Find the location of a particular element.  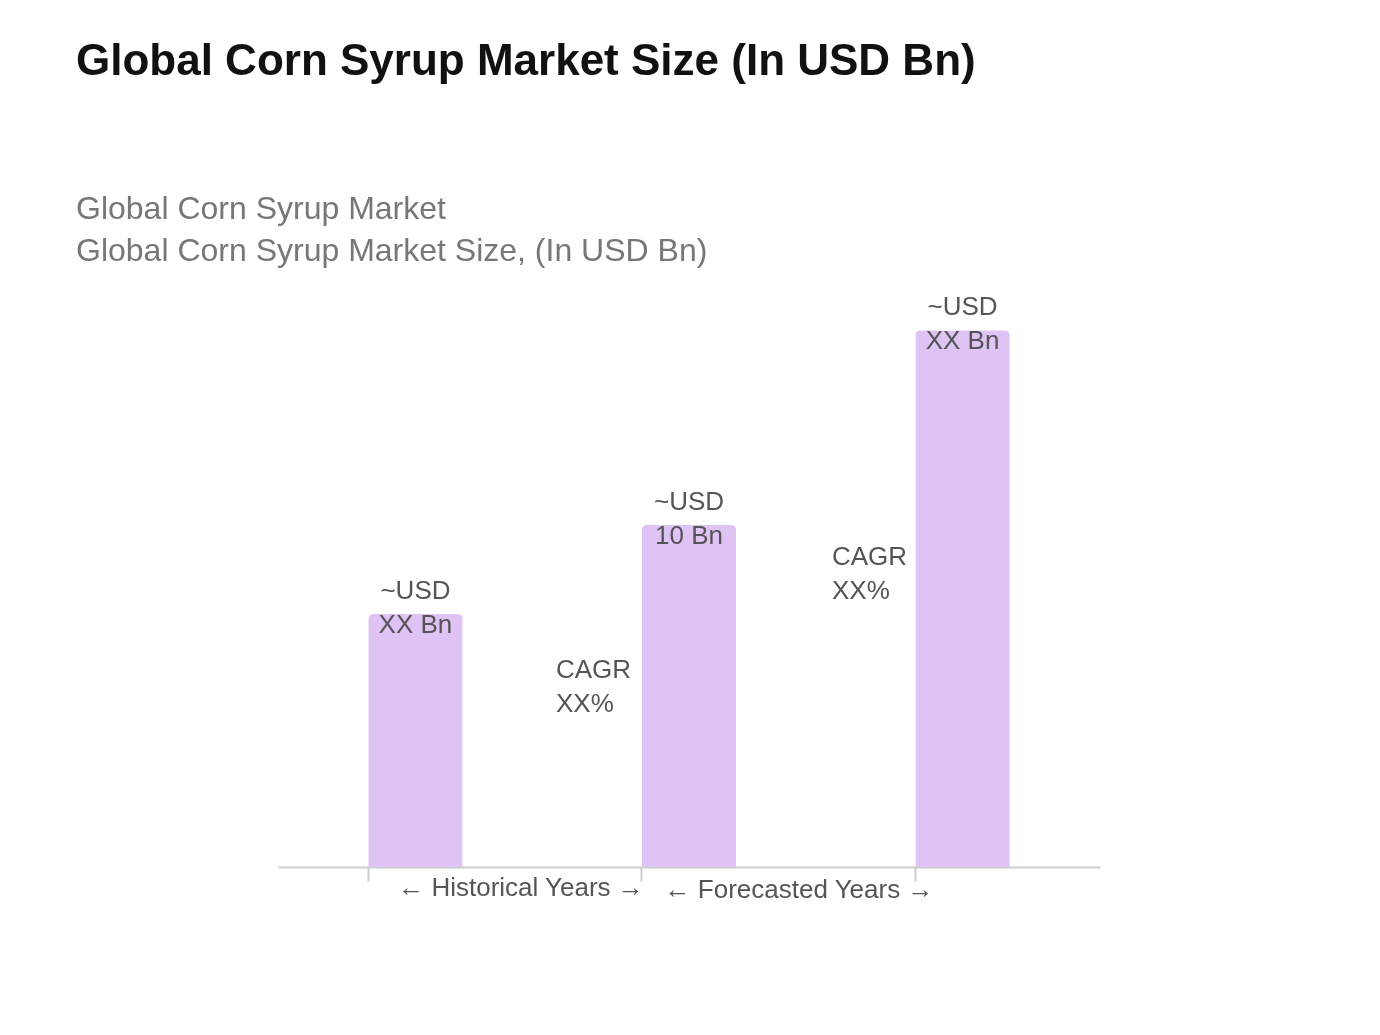

chart-title: Global Corn Syrup Market Size (In USD Bn) is located at coordinates (526, 59).